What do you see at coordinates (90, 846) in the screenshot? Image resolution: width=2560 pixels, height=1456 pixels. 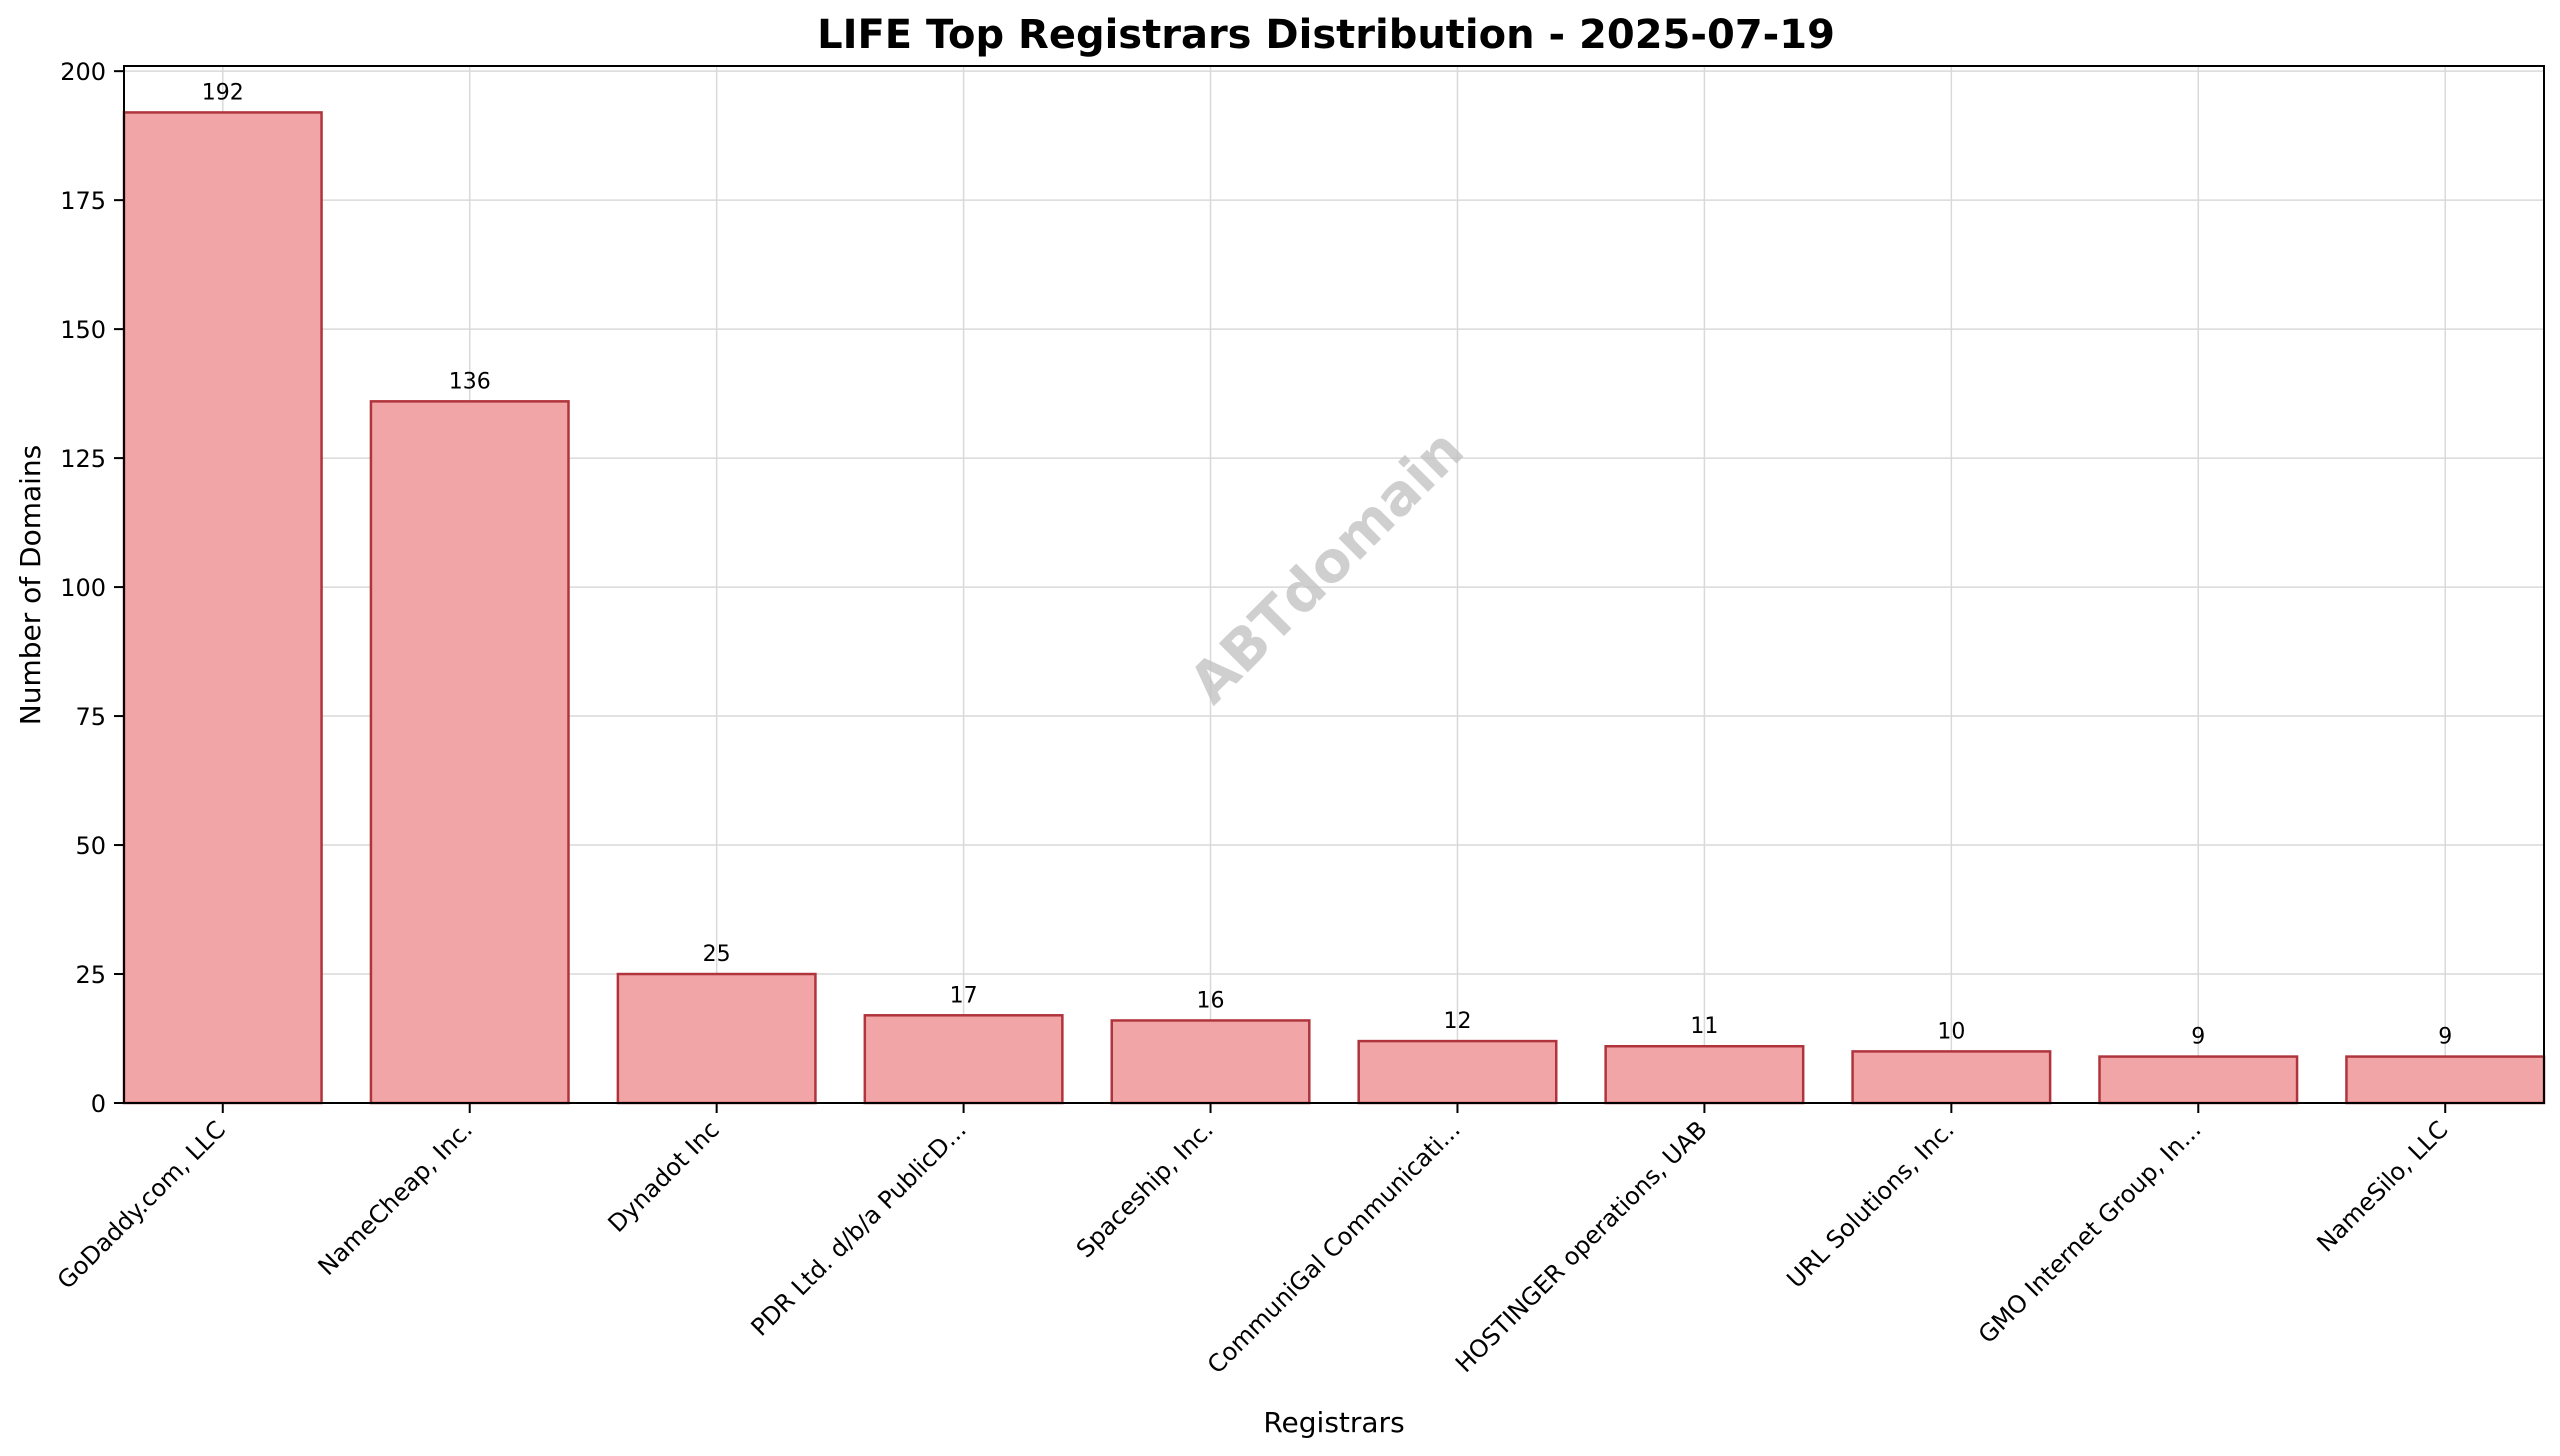 I see `y-tick-label: 50` at bounding box center [90, 846].